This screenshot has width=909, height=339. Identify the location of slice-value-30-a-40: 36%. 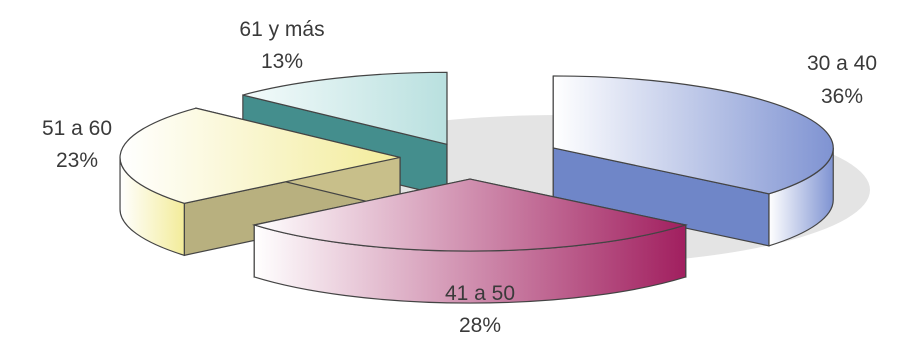
(842, 96).